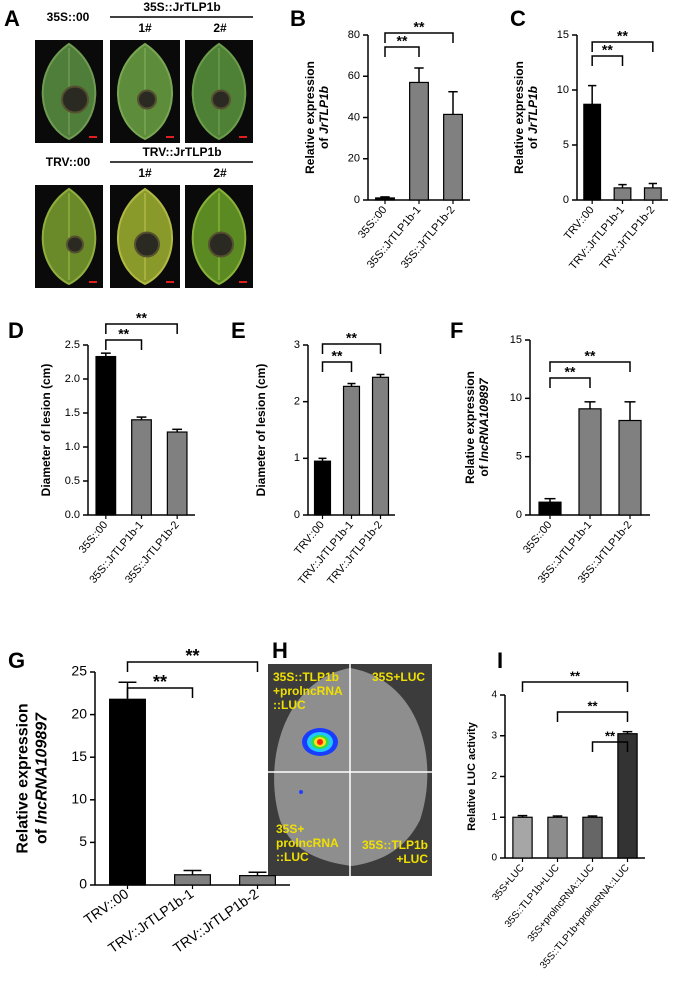 The width and height of the screenshot is (688, 998). Describe the element at coordinates (68, 17) in the screenshot. I see `control-label: 35S::00` at that location.